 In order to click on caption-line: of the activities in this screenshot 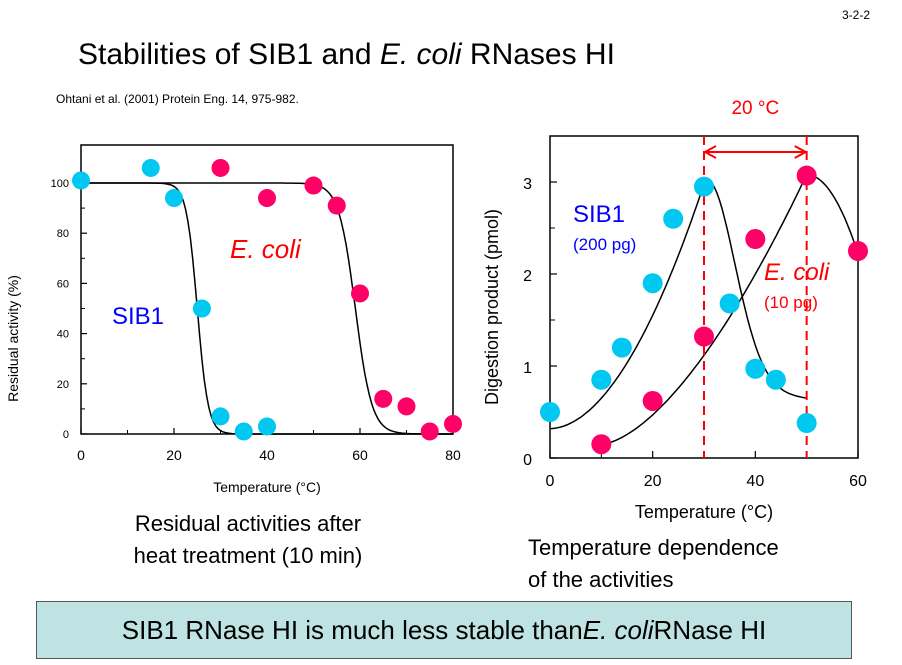, I will do `click(601, 579)`.